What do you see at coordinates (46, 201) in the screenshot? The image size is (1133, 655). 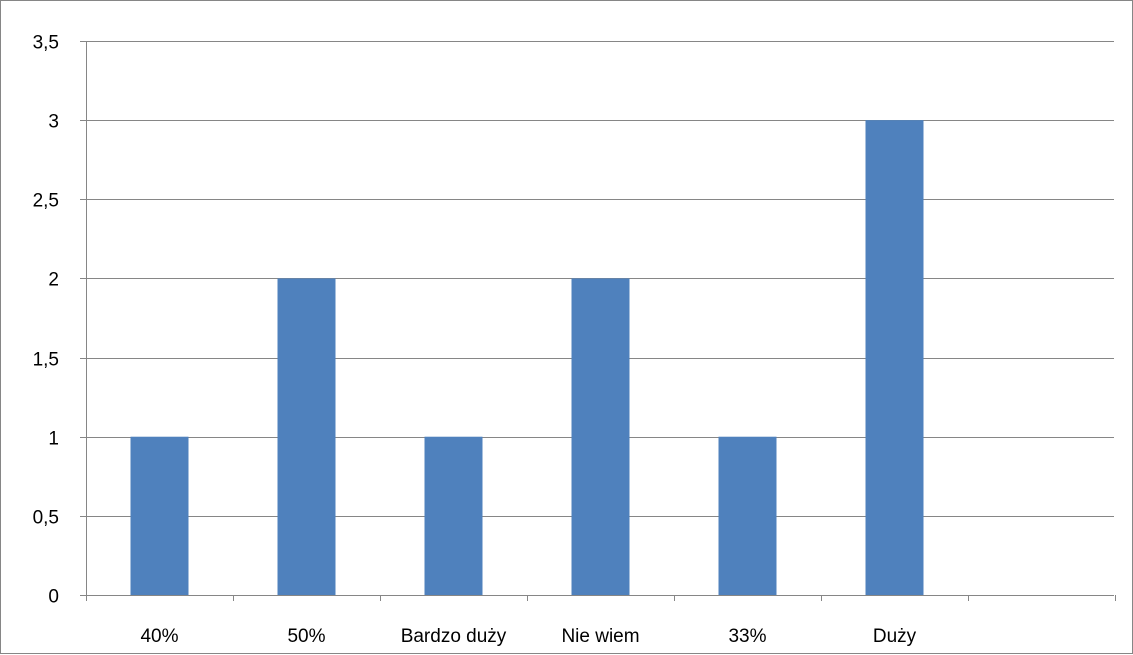 I see `y-tick-label: 2,5` at bounding box center [46, 201].